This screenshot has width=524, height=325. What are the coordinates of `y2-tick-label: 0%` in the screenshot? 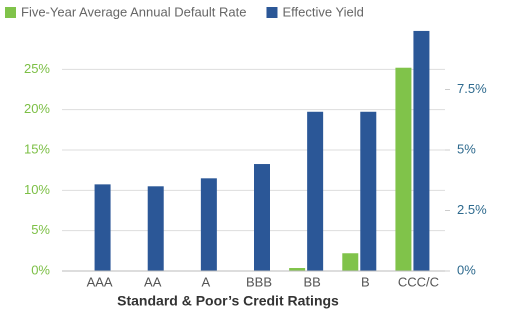 It's located at (466, 269).